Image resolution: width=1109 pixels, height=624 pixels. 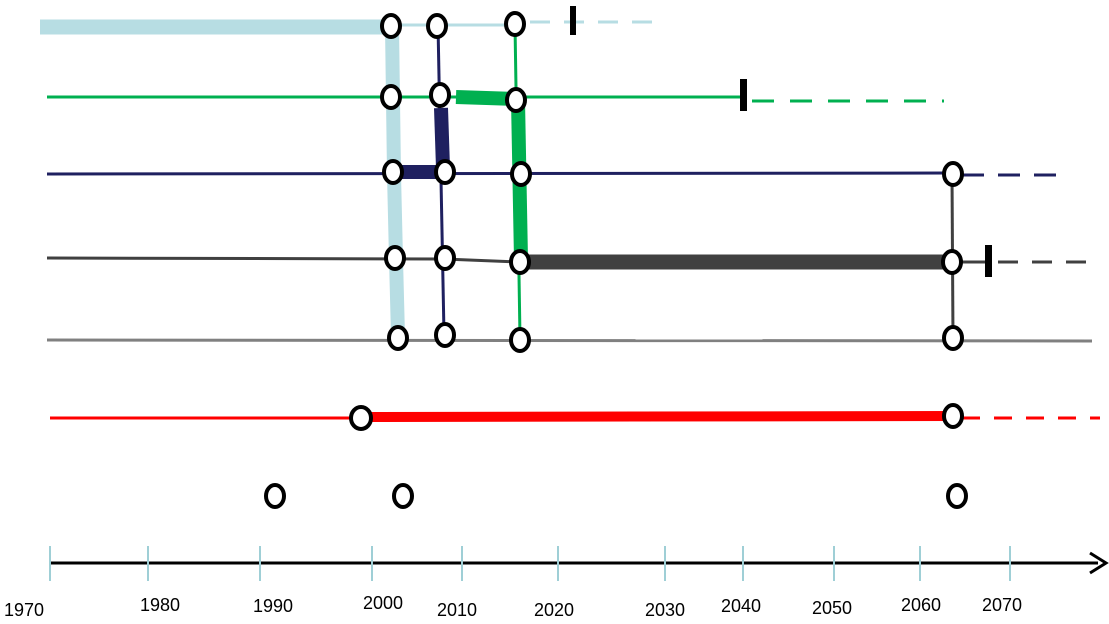 What do you see at coordinates (499, 173) in the screenshot?
I see `navy-line` at bounding box center [499, 173].